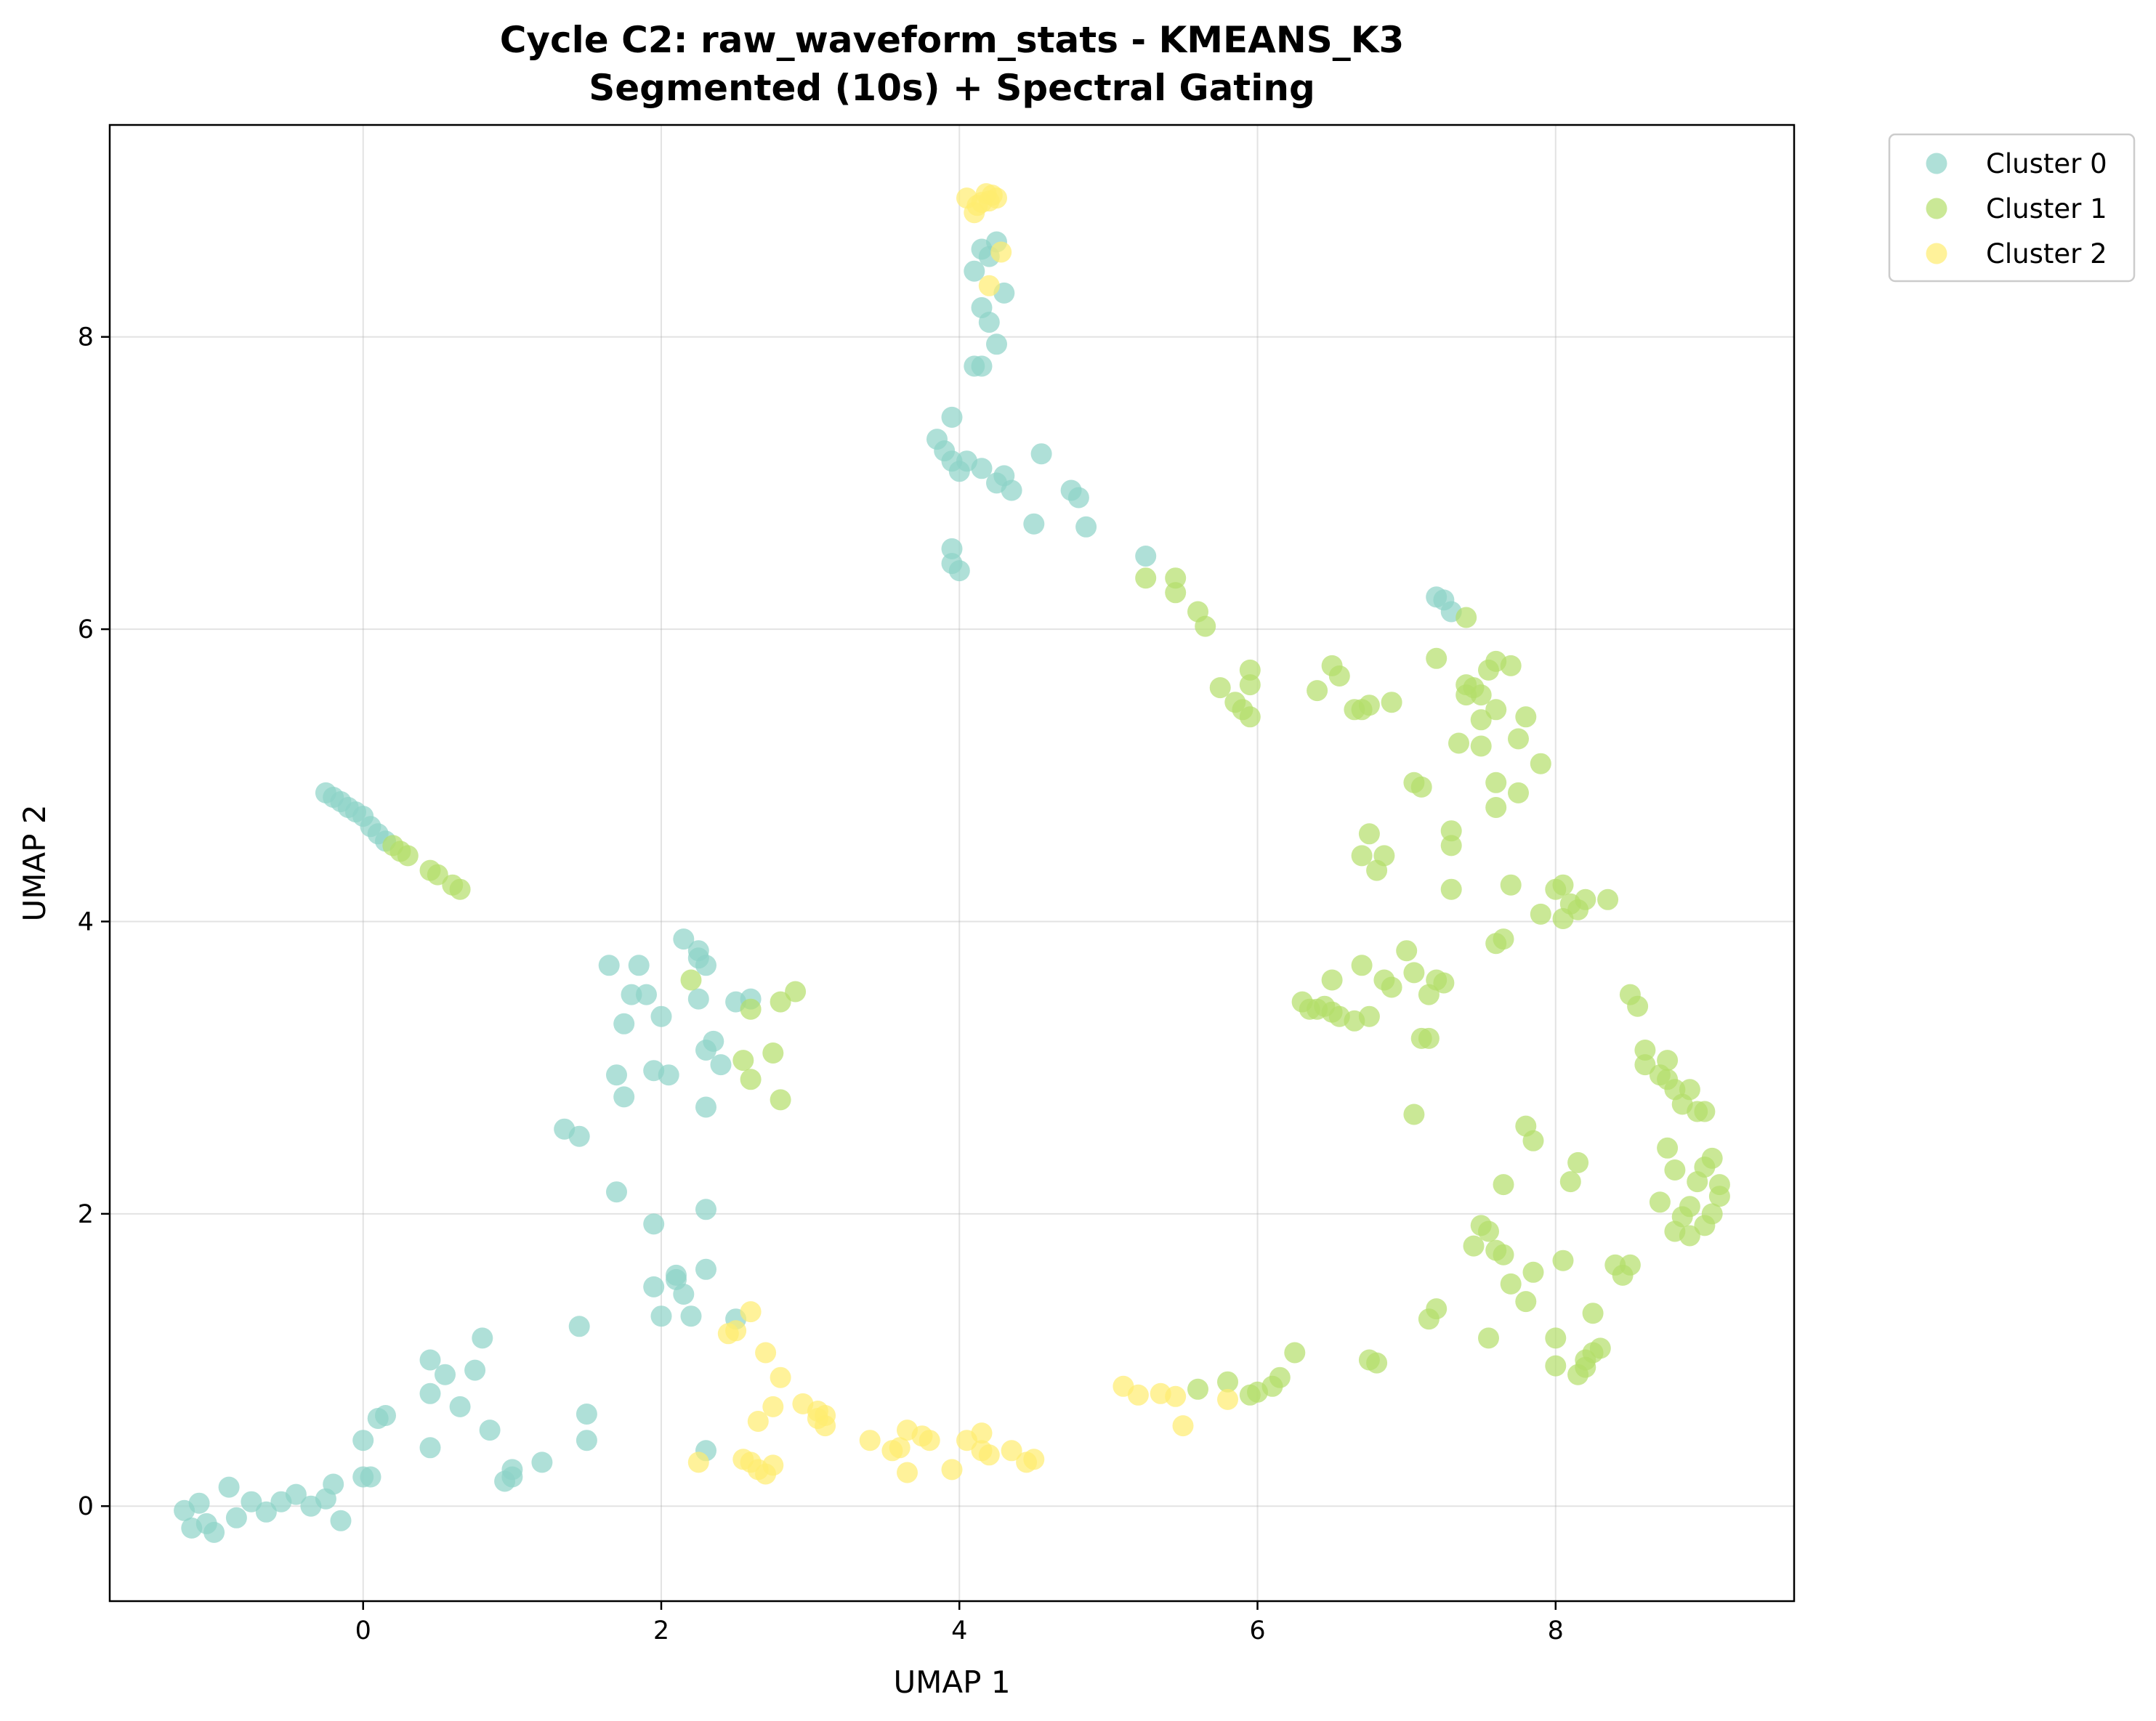 This screenshot has height=1721, width=2156. What do you see at coordinates (951, 1682) in the screenshot?
I see `x-axis-label: UMAP 1` at bounding box center [951, 1682].